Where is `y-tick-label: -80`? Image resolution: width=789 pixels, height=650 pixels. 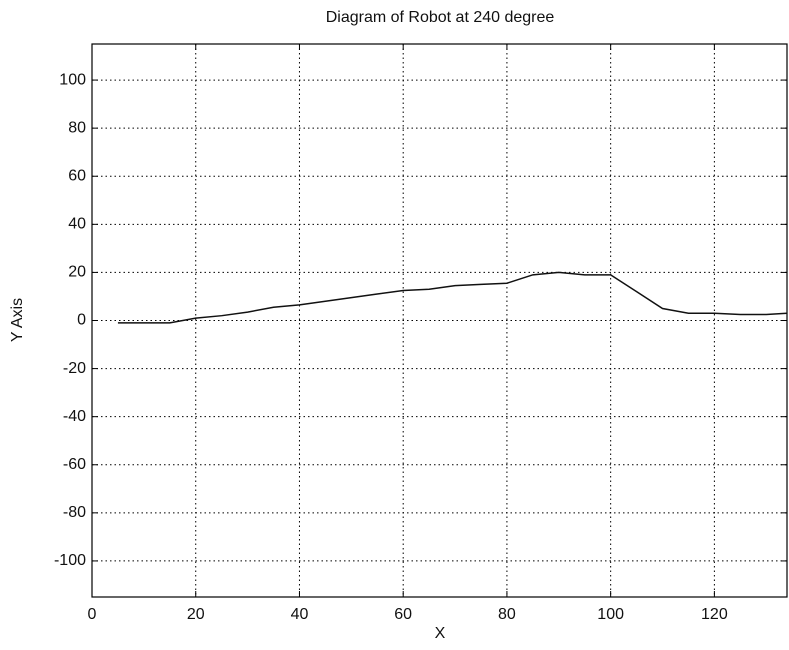
y-tick-label: -80 is located at coordinates (74, 512).